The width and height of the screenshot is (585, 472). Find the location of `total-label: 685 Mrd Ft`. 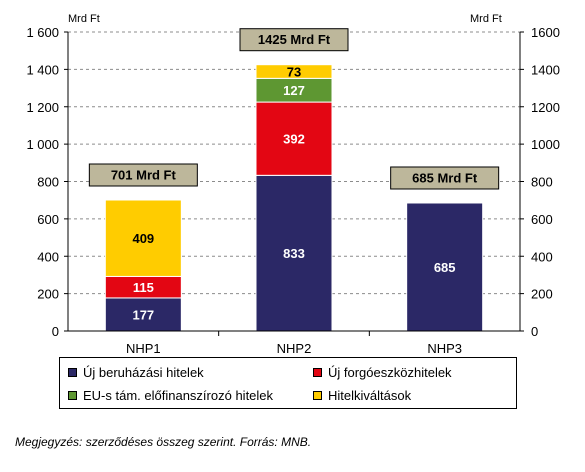

total-label: 685 Mrd Ft is located at coordinates (445, 177).